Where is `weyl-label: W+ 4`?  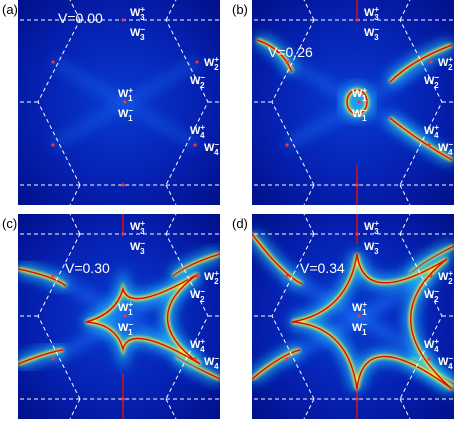
weyl-label: W+ 4 is located at coordinates (197, 345).